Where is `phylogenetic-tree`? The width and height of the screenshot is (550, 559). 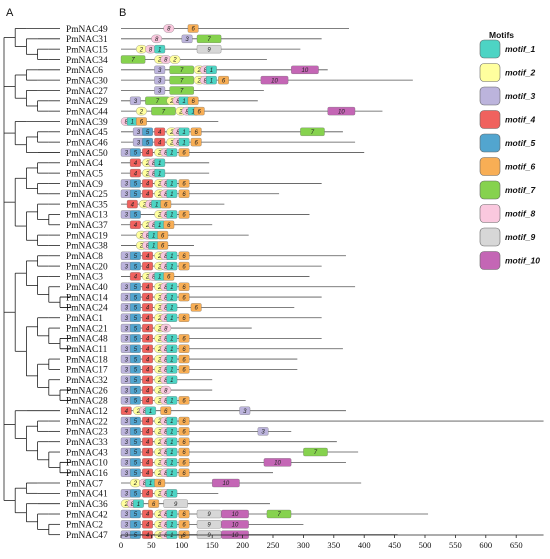 phylogenetic-tree is located at coordinates (37, 282).